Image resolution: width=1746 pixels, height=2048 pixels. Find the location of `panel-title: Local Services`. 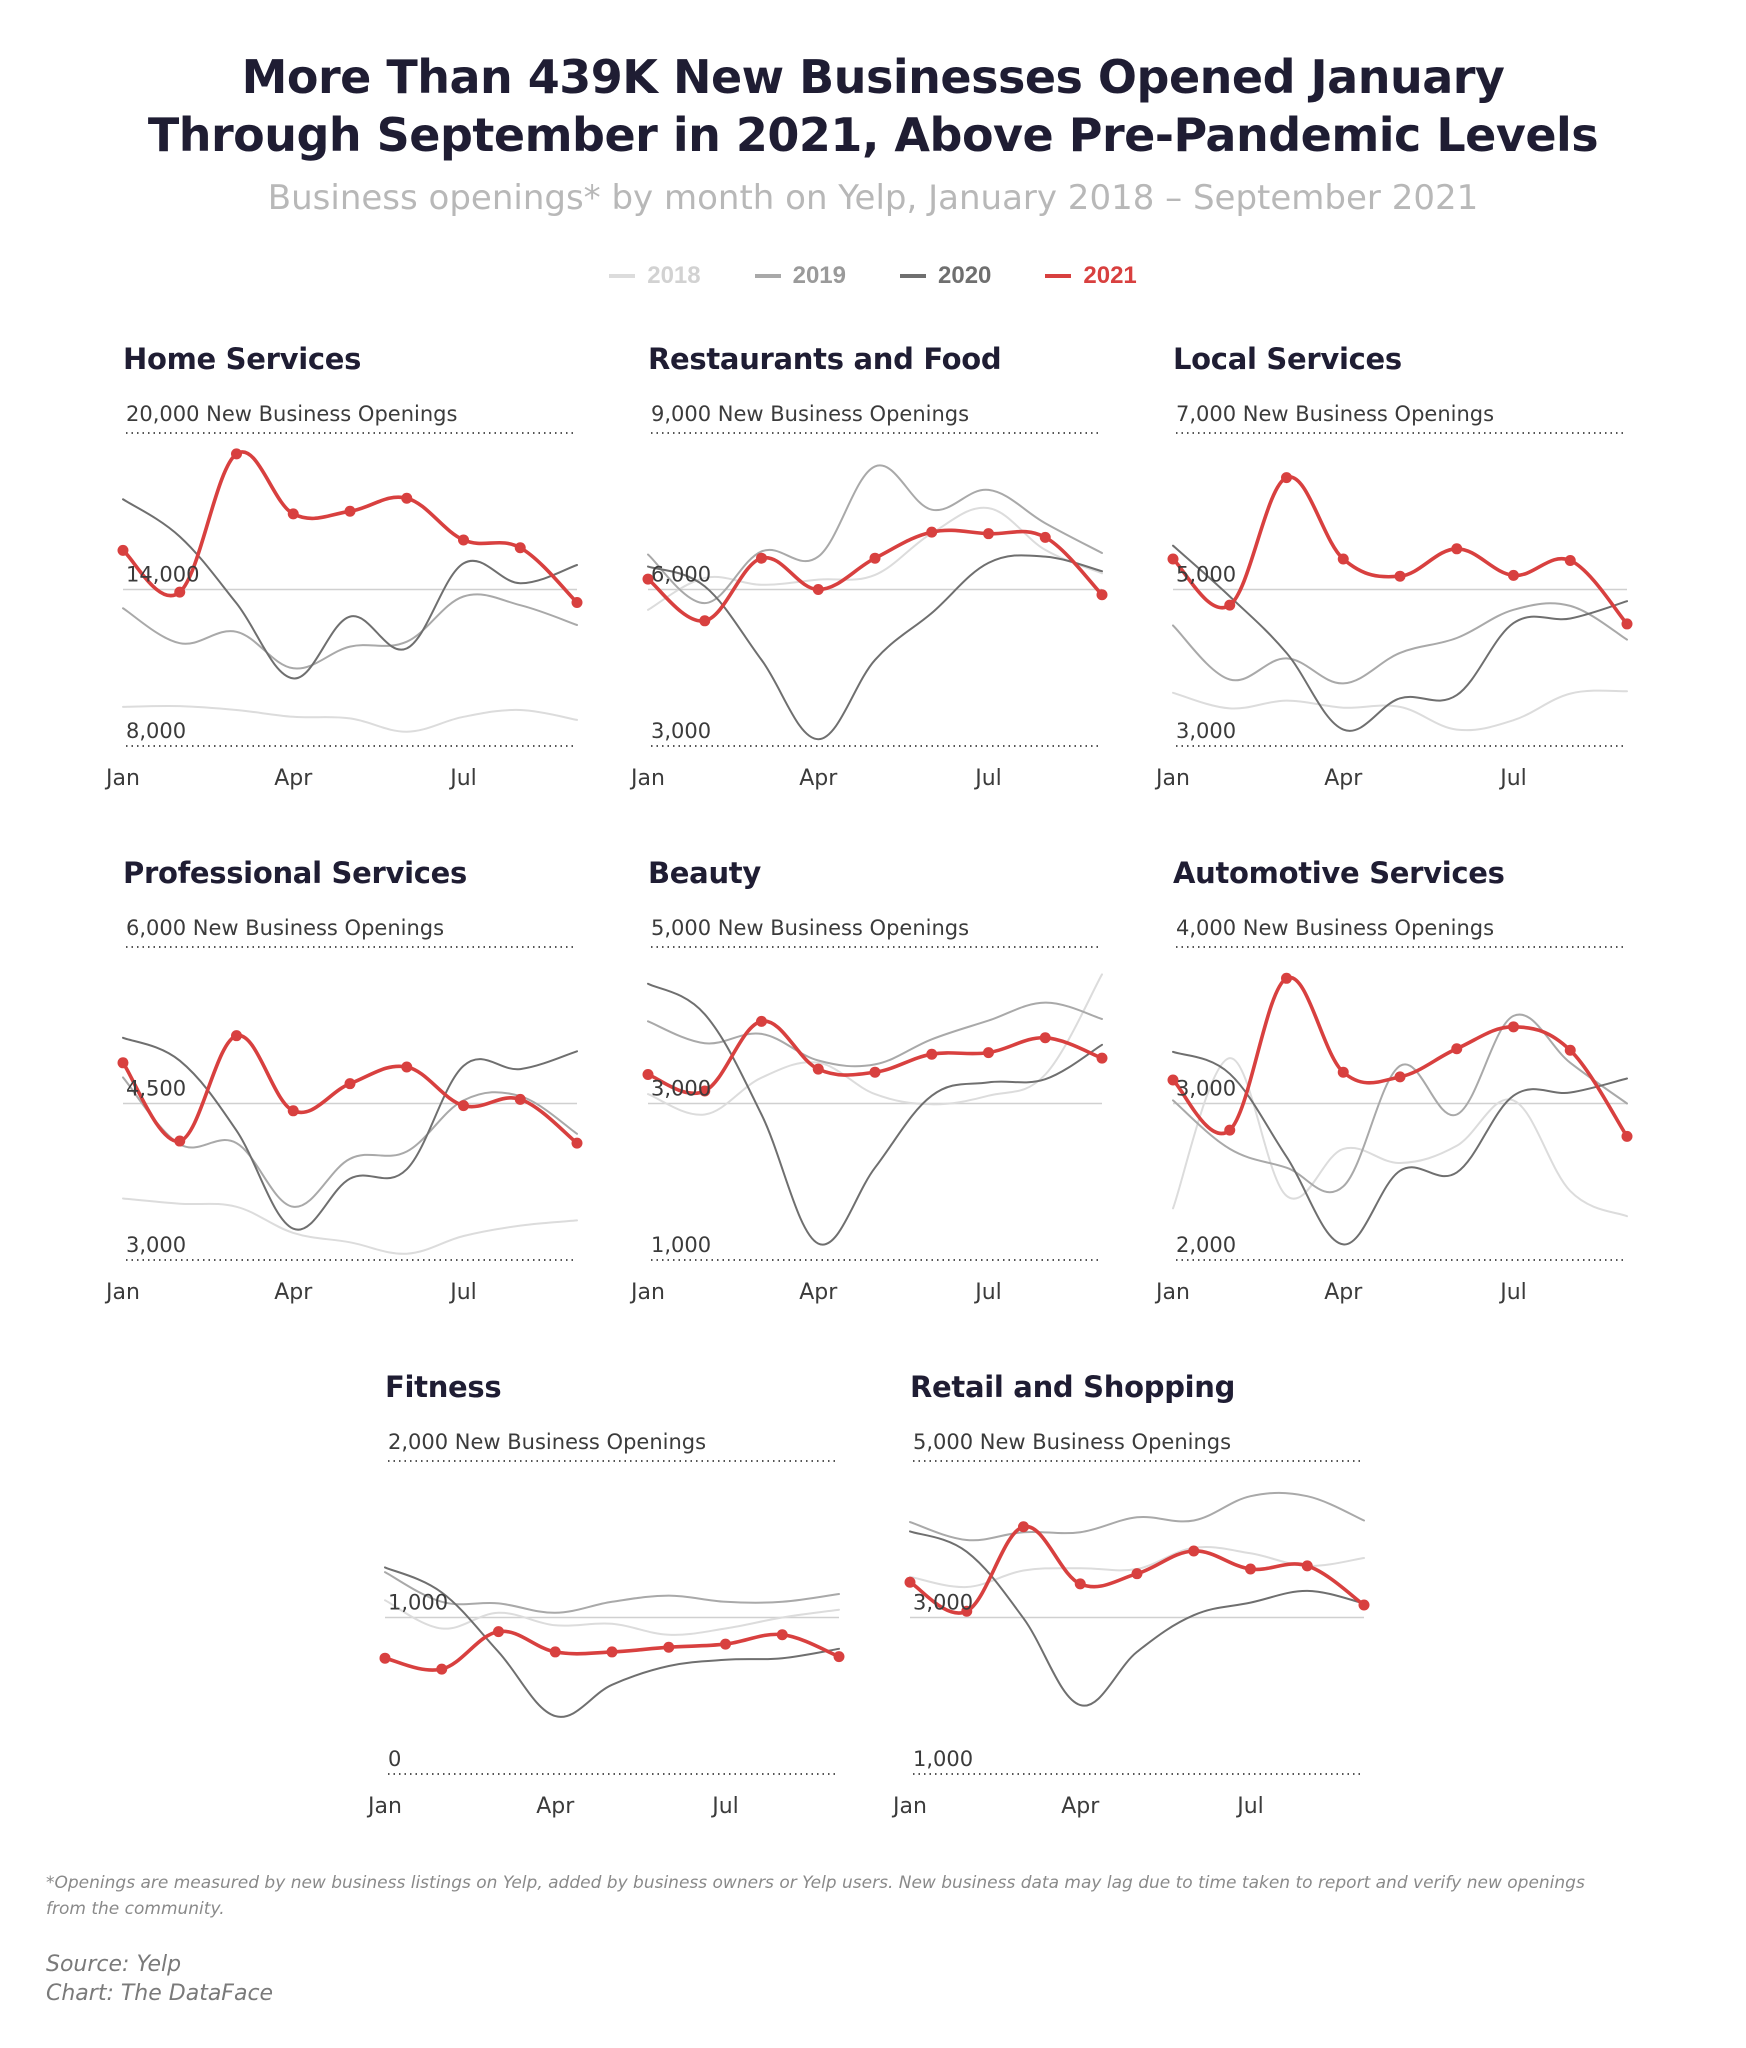

panel-title: Local Services is located at coordinates (1287, 359).